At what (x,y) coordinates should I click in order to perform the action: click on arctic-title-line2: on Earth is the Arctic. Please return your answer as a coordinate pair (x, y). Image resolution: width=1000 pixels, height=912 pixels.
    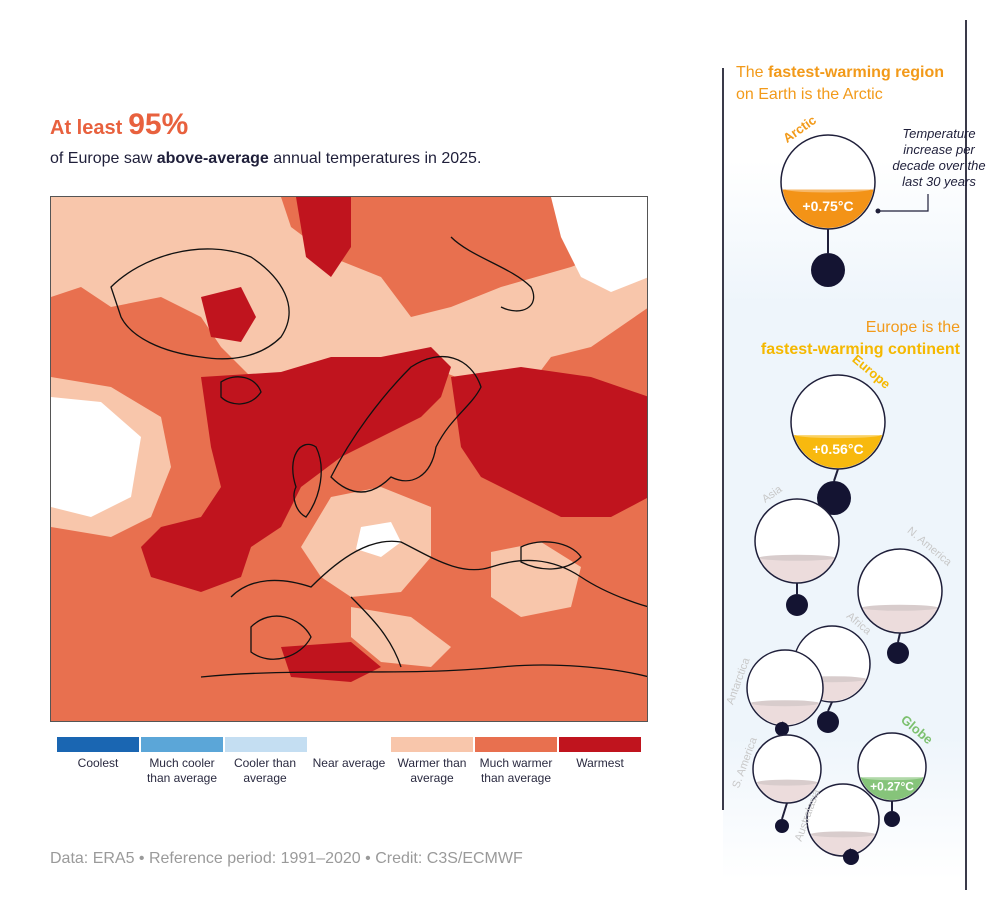
    Looking at the image, I should click on (809, 94).